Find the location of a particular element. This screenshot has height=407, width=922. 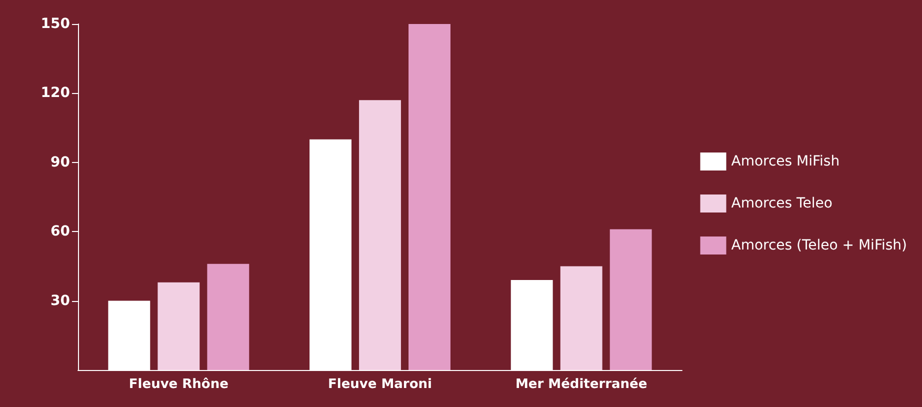

y-tick-label: 60 is located at coordinates (60, 232).